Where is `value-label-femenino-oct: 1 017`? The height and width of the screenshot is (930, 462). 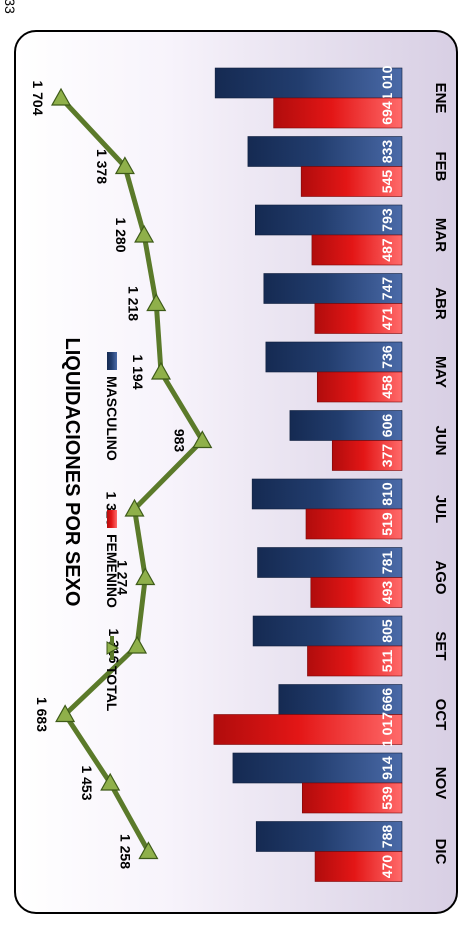
value-label-femenino-oct: 1 017 is located at coordinates (387, 729).